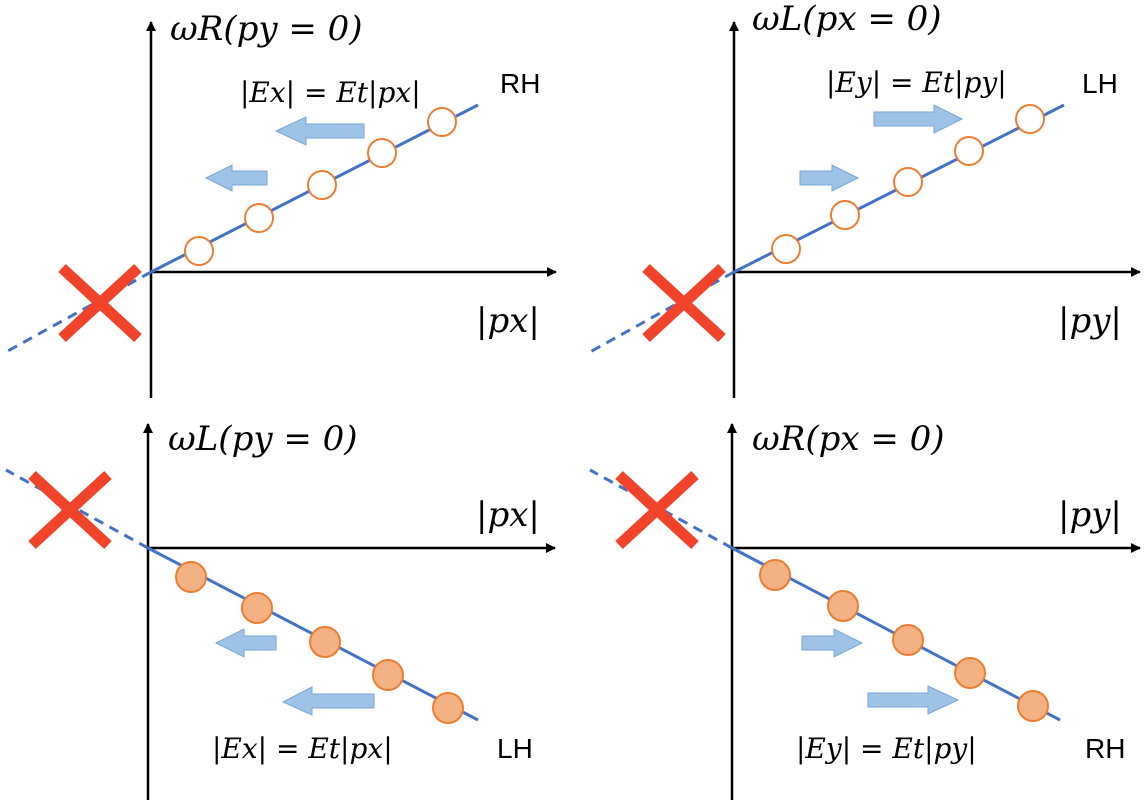 The height and width of the screenshot is (803, 1148). I want to click on y-axis-label: ωR(py = 0), so click(266, 29).